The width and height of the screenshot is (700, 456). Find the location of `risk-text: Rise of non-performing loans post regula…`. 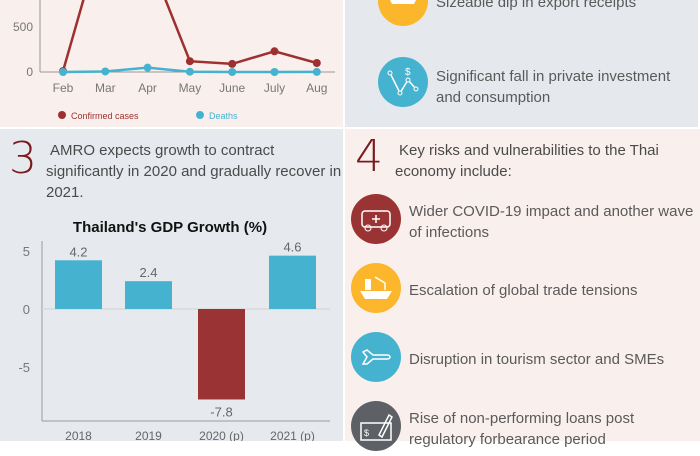

risk-text: Rise of non-performing loans post regula… is located at coordinates (522, 429).